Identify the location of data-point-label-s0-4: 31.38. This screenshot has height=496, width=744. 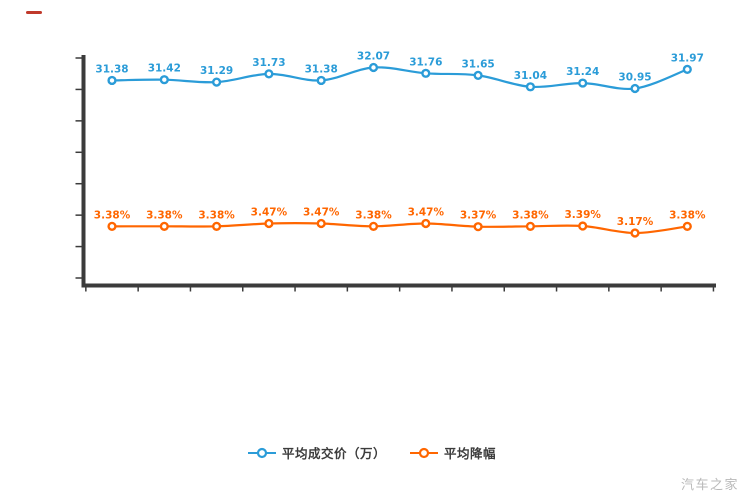
(321, 69).